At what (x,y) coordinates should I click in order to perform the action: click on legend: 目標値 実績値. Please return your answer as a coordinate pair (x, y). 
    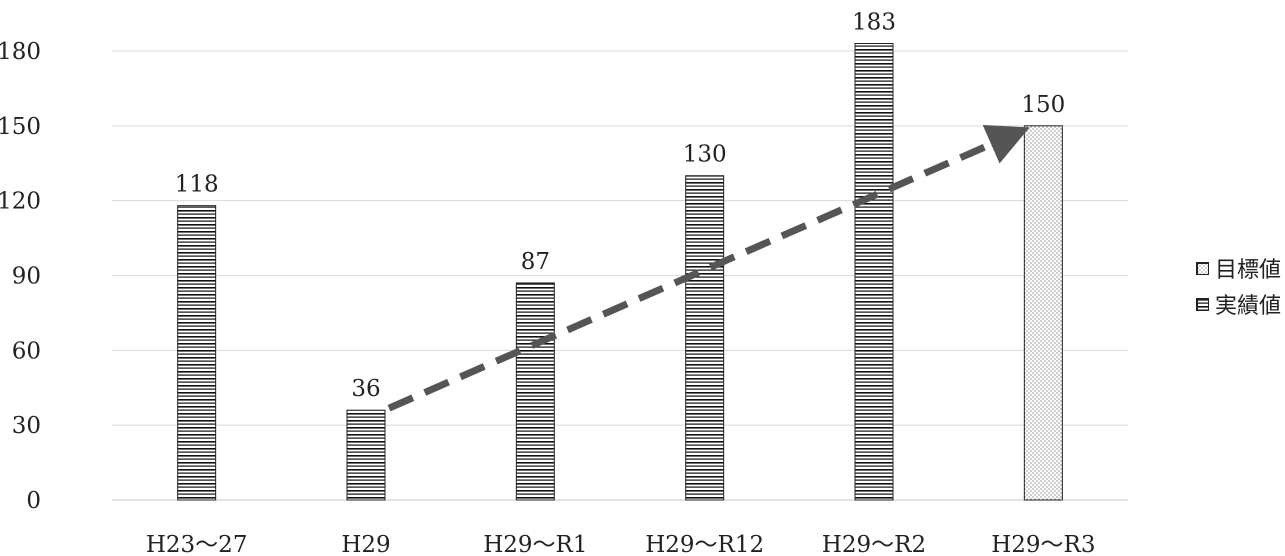
    Looking at the image, I should click on (1238, 286).